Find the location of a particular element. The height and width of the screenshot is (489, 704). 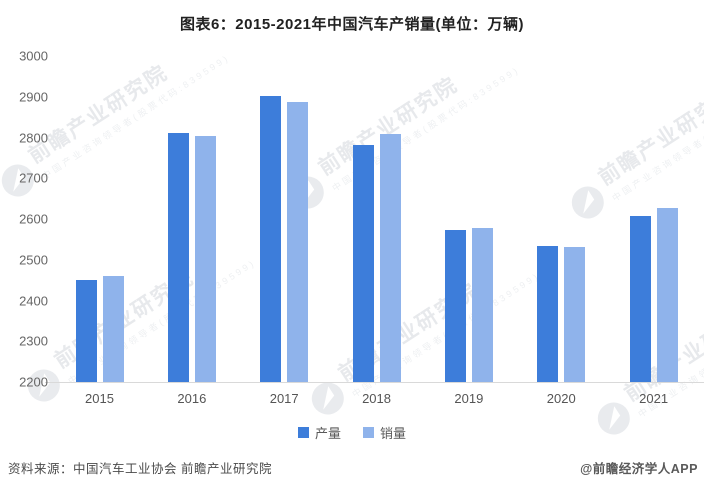

legend-swatch-production is located at coordinates (303, 432).